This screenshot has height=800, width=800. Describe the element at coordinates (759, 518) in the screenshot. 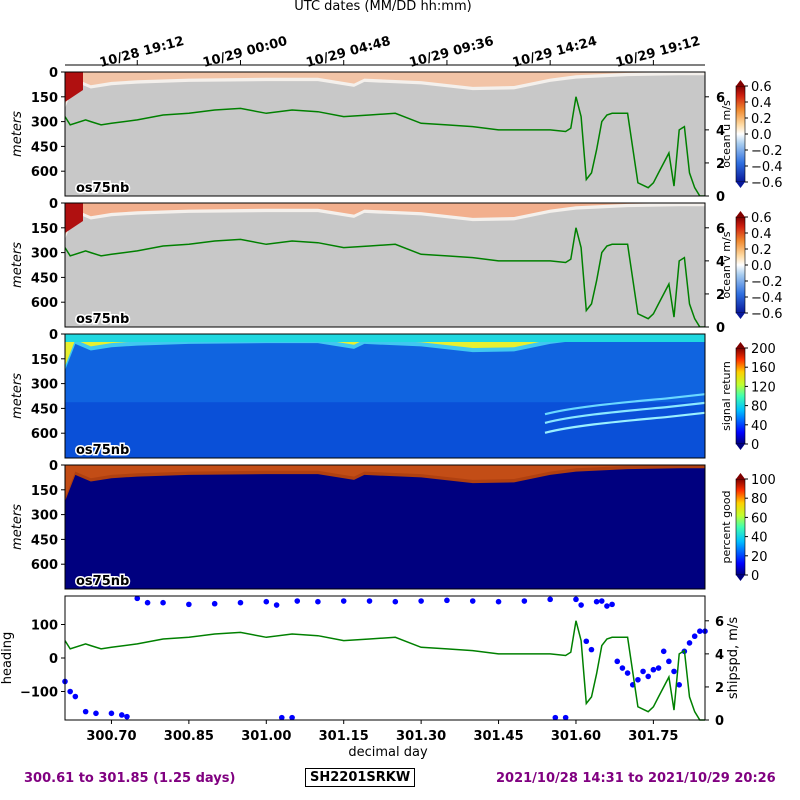

I see `colorbar-tick-label: 60` at that location.